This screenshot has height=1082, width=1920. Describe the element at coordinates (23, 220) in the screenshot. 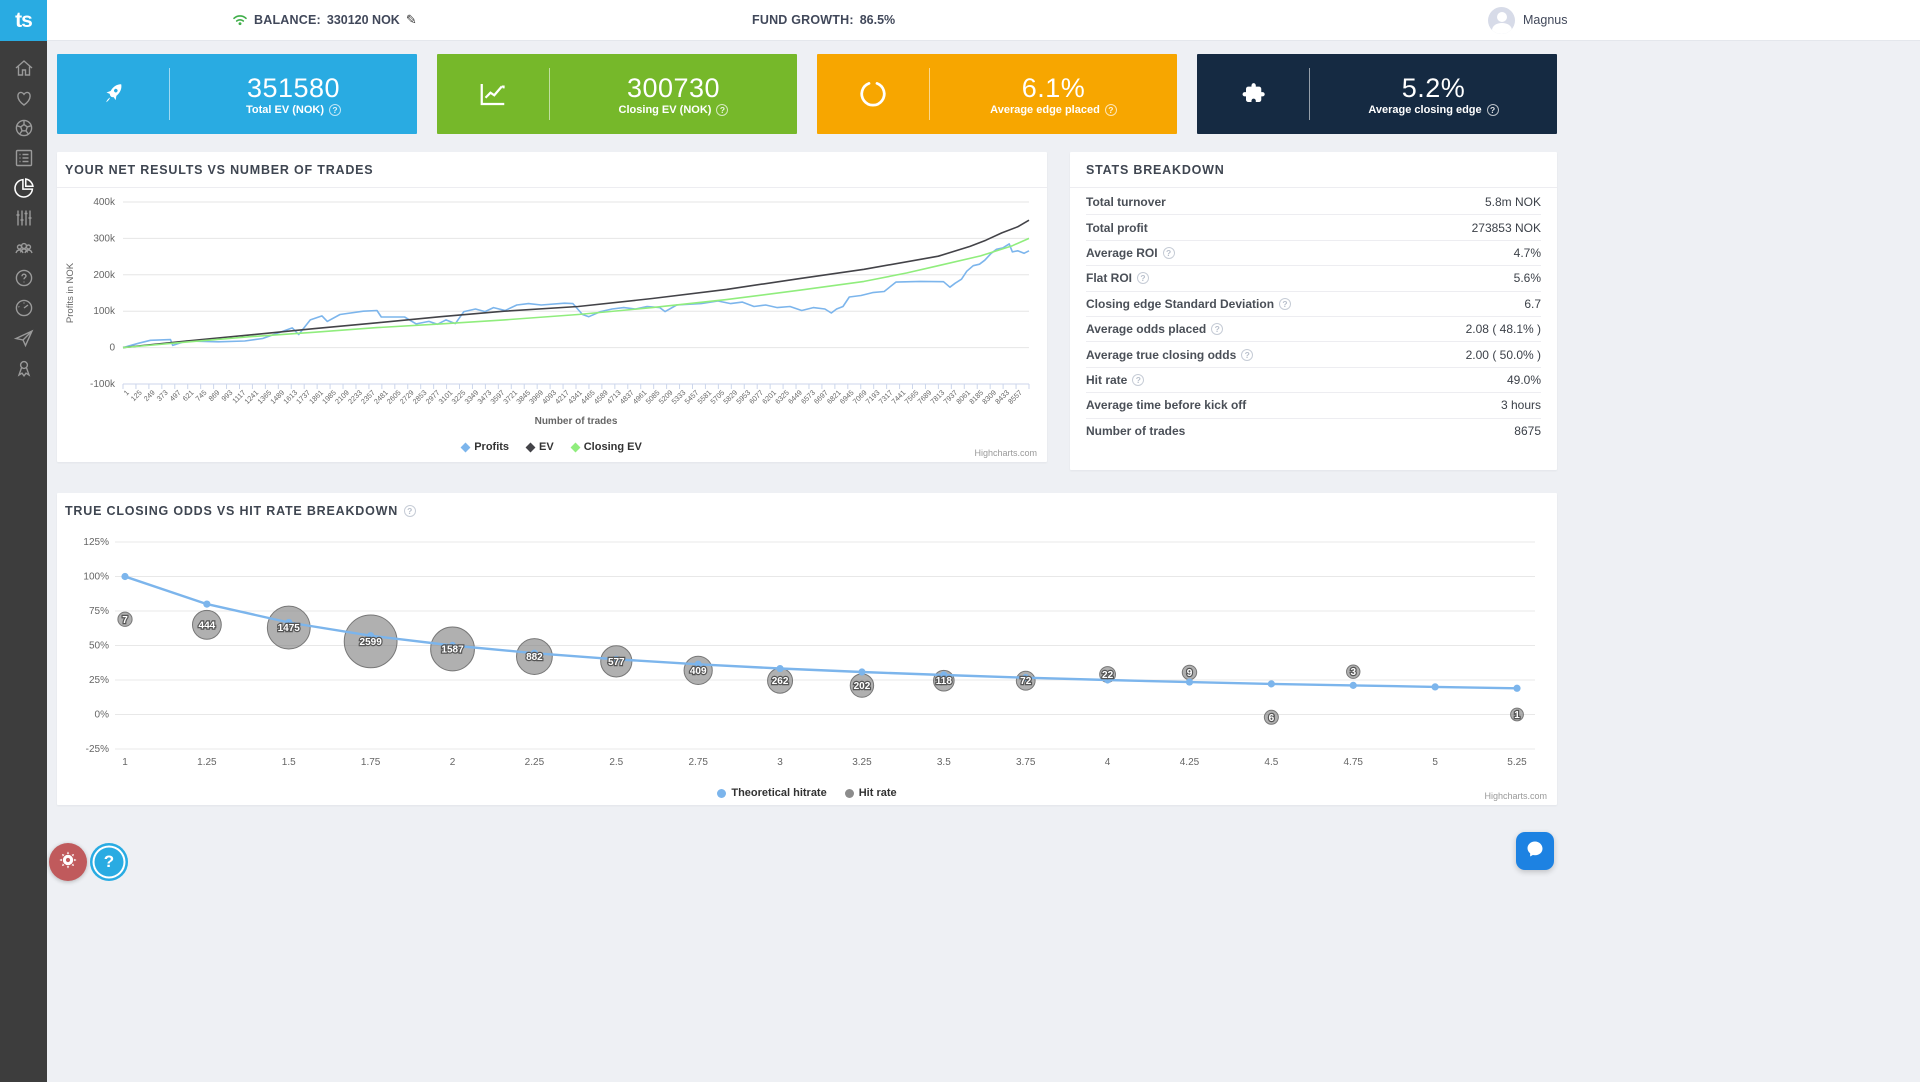

I see `sidebar-item-filters` at that location.